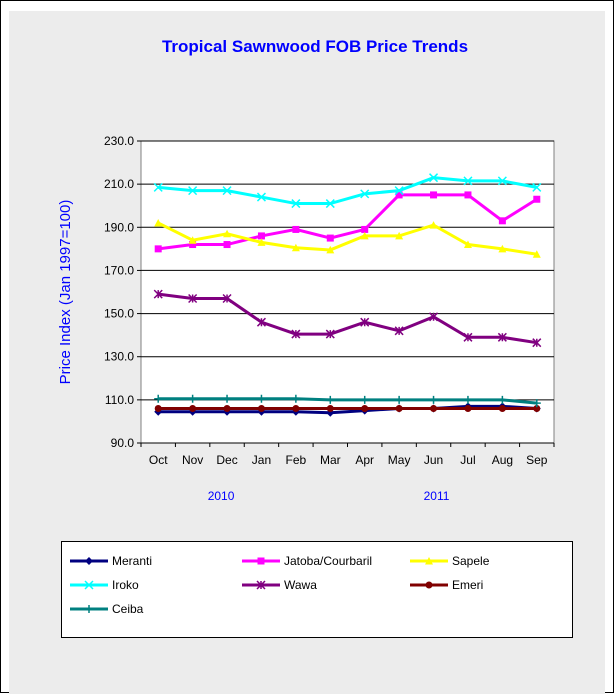  Describe the element at coordinates (65, 292) in the screenshot. I see `y-axis-label: Price Index (Jan 1997=100)` at that location.